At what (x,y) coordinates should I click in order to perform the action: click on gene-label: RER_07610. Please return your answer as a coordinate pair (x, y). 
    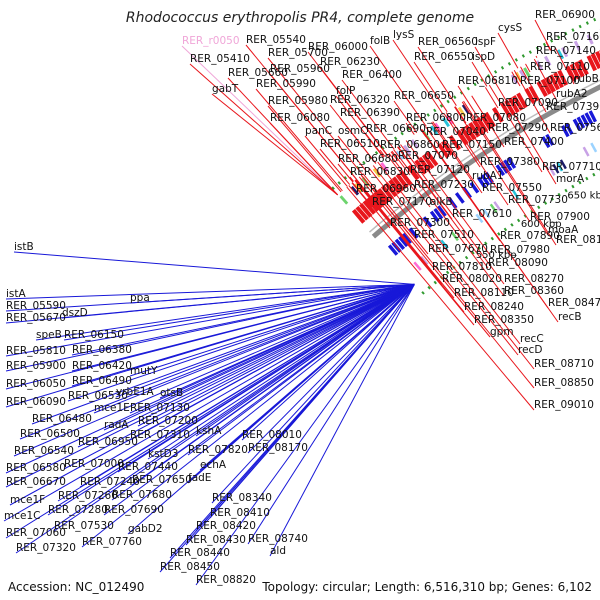
    Looking at the image, I should click on (482, 214).